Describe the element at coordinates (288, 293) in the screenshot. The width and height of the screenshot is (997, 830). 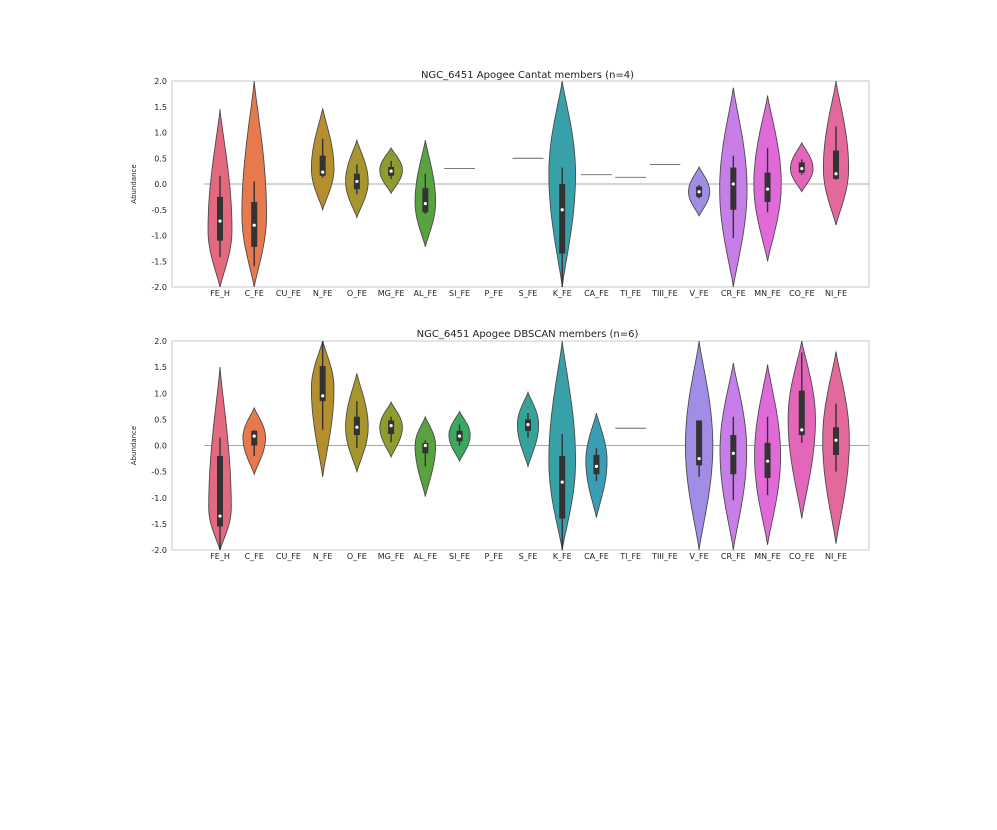
I see `x-tick-label: CU_FE` at that location.